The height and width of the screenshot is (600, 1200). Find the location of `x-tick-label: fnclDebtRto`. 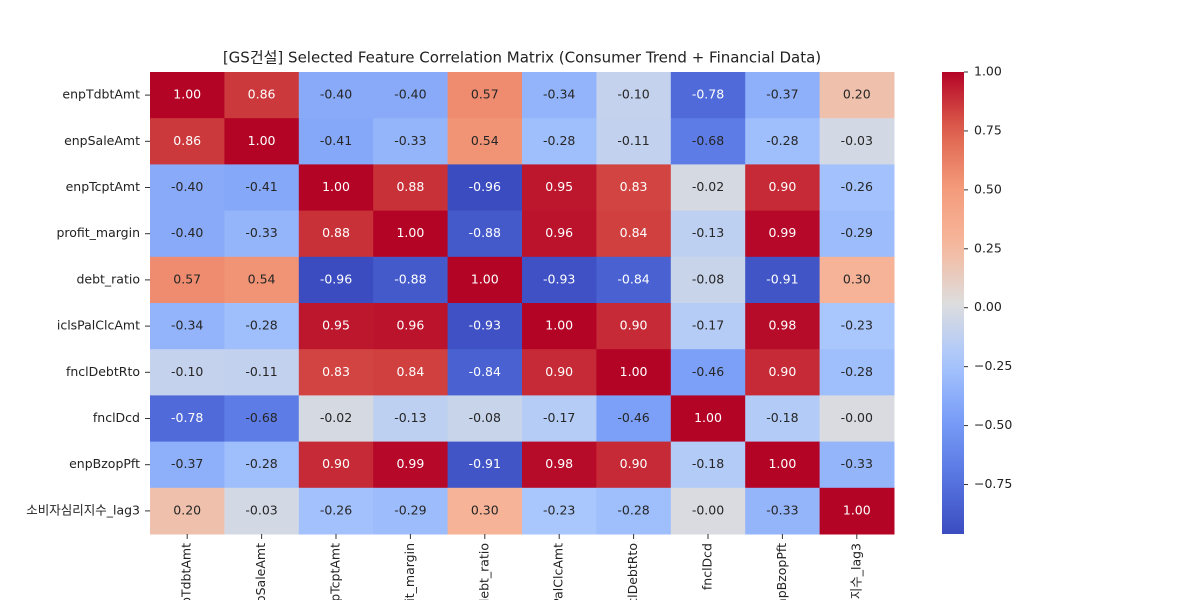

x-tick-label: fnclDebtRto is located at coordinates (632, 571).